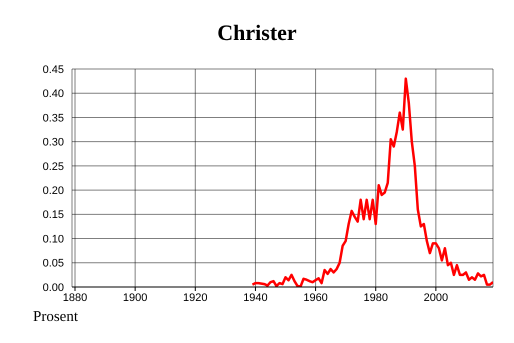 The width and height of the screenshot is (514, 343). I want to click on y-tick-label: 0.10, so click(53, 239).